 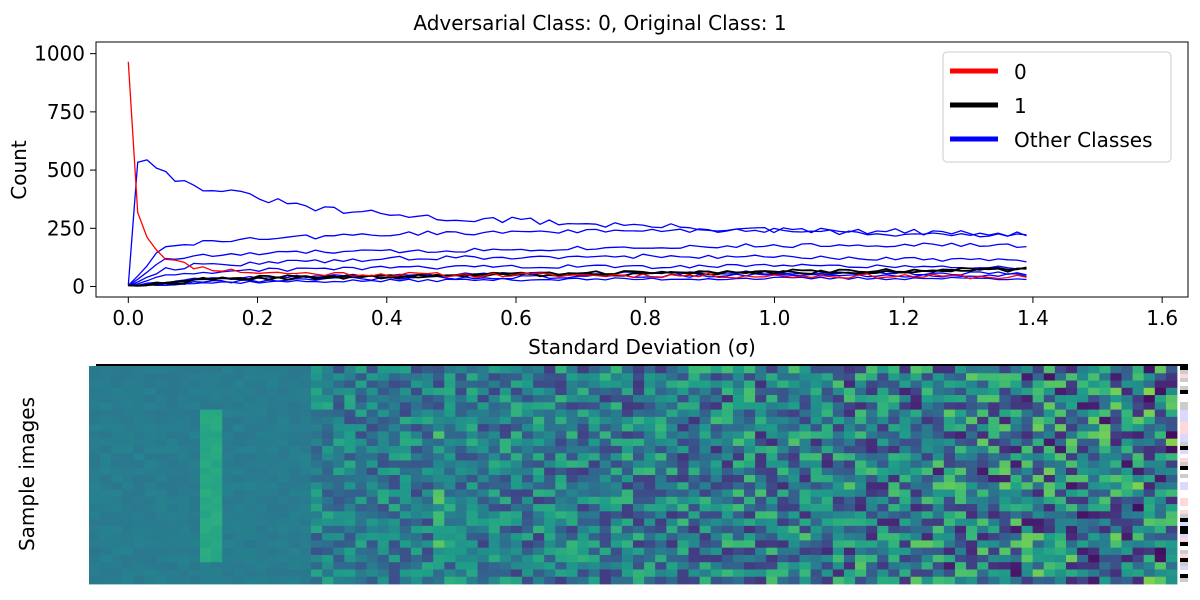 What do you see at coordinates (1057, 107) in the screenshot?
I see `legend: 0 1 Other Classes` at bounding box center [1057, 107].